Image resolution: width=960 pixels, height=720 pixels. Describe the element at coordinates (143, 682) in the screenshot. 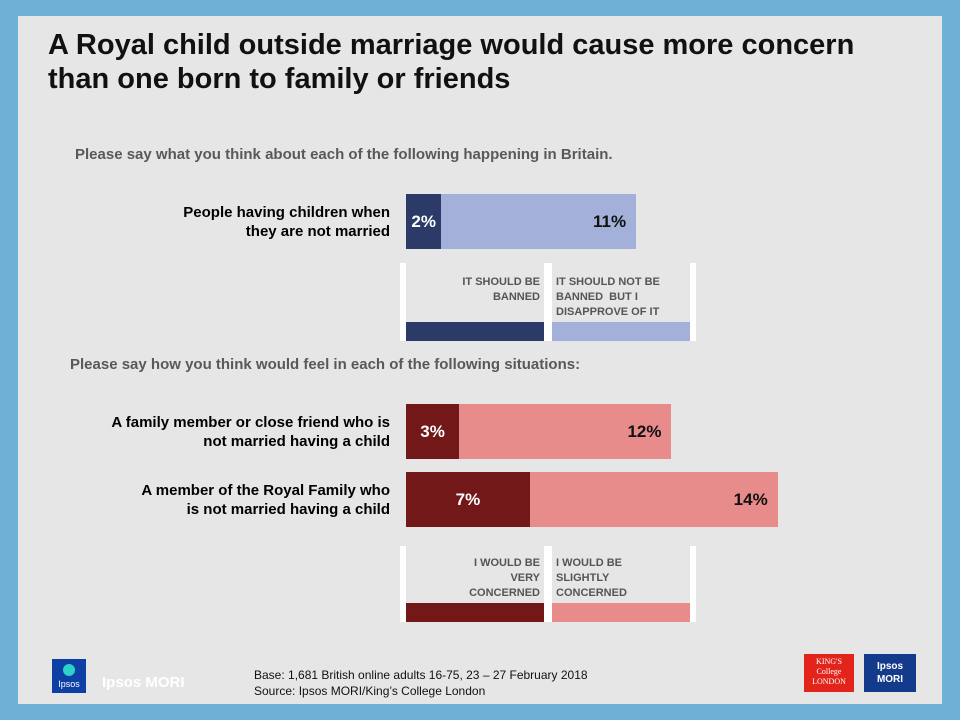

I see `ipsos-brand-text: Ipsos MORI` at that location.